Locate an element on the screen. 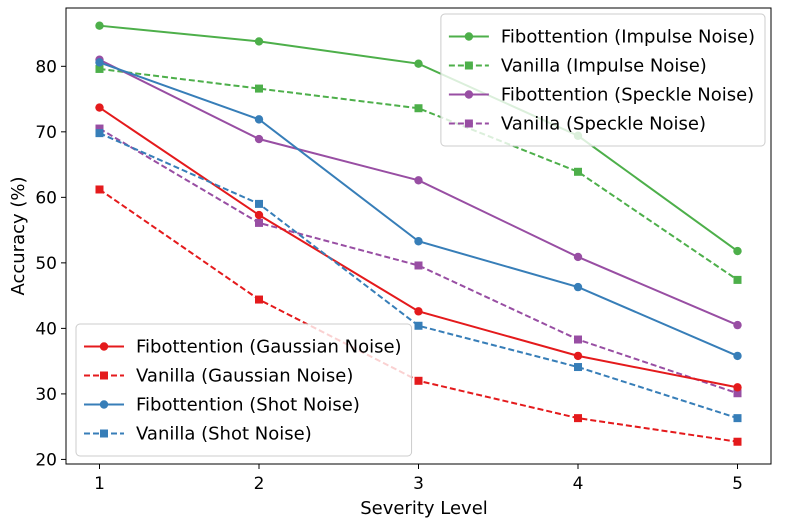  legend-item: Vanilla (Shot Noise) is located at coordinates (198, 434).